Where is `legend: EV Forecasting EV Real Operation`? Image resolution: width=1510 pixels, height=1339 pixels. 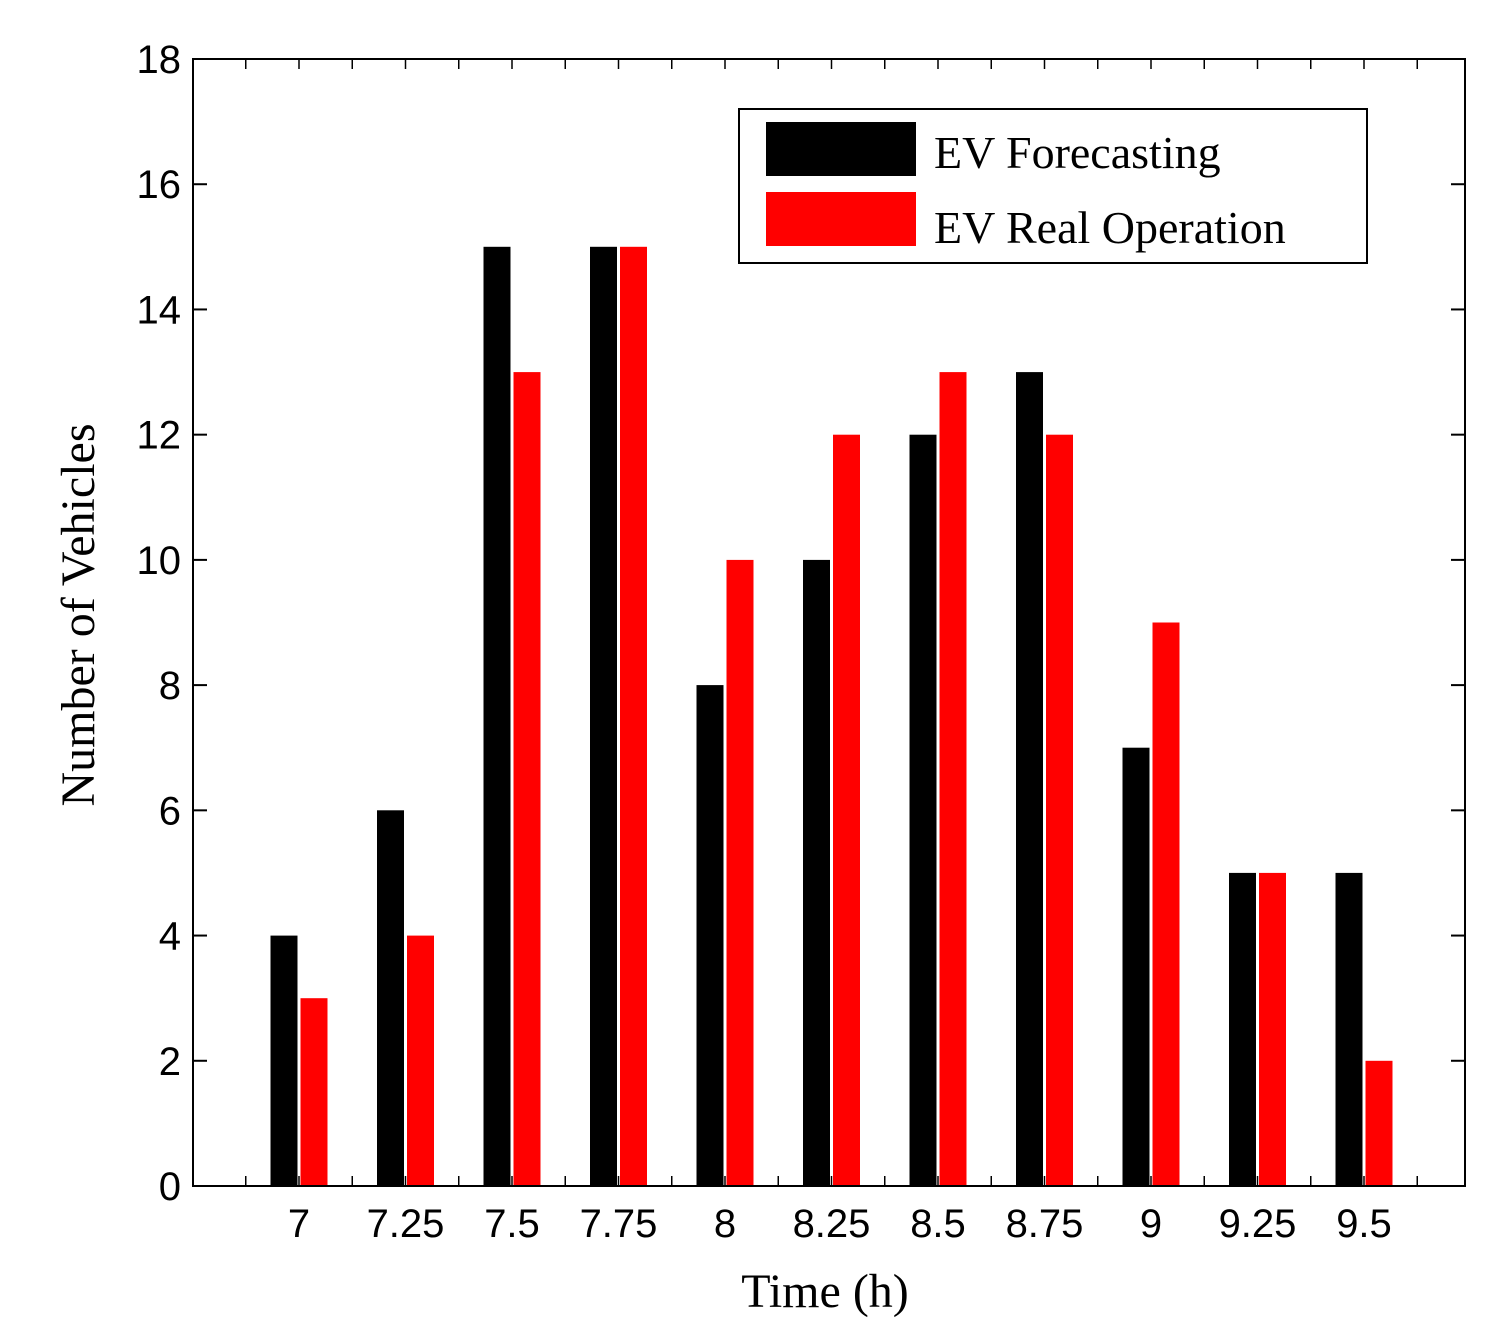
legend: EV Forecasting EV Real Operation is located at coordinates (1053, 186).